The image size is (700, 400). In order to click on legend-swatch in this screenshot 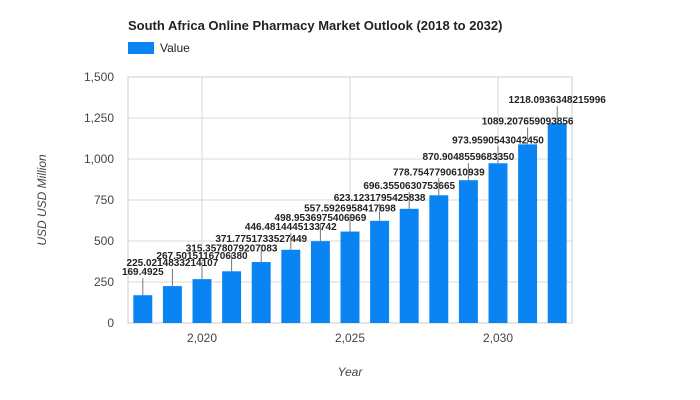, I will do `click(141, 48)`.